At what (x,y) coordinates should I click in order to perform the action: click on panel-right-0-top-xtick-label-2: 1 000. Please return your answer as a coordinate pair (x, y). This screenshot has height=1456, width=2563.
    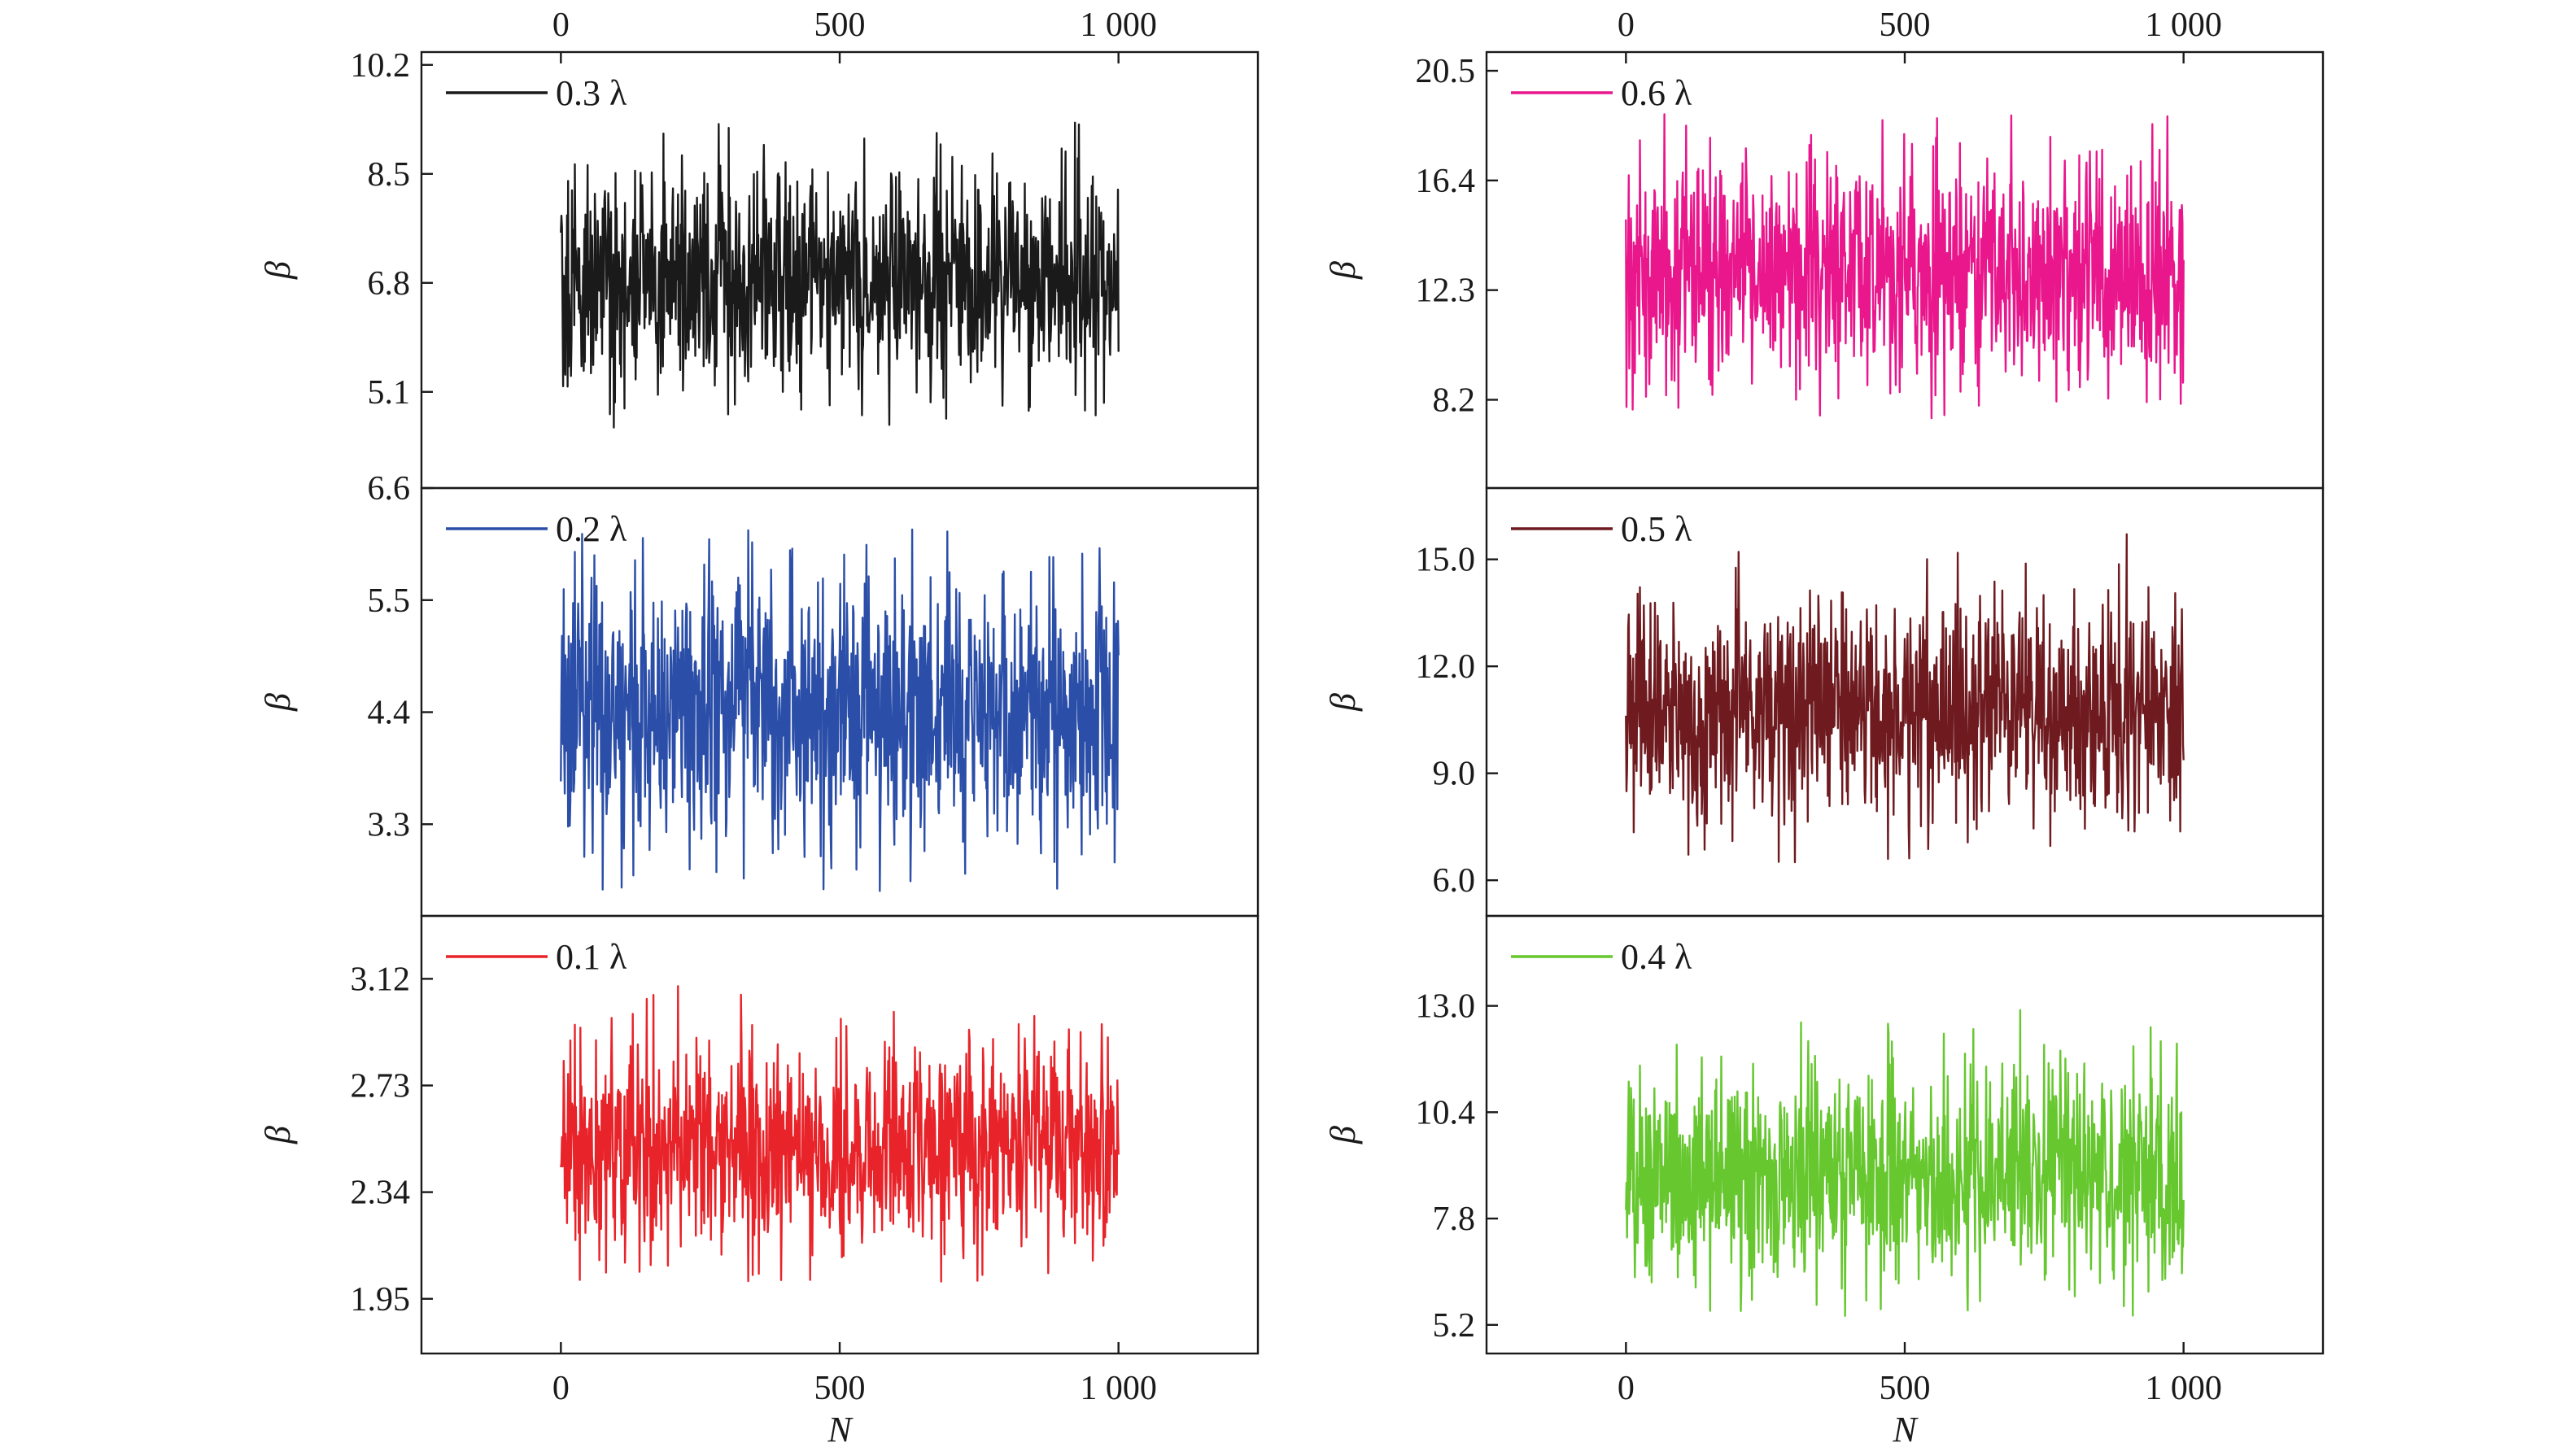
    Looking at the image, I should click on (2183, 25).